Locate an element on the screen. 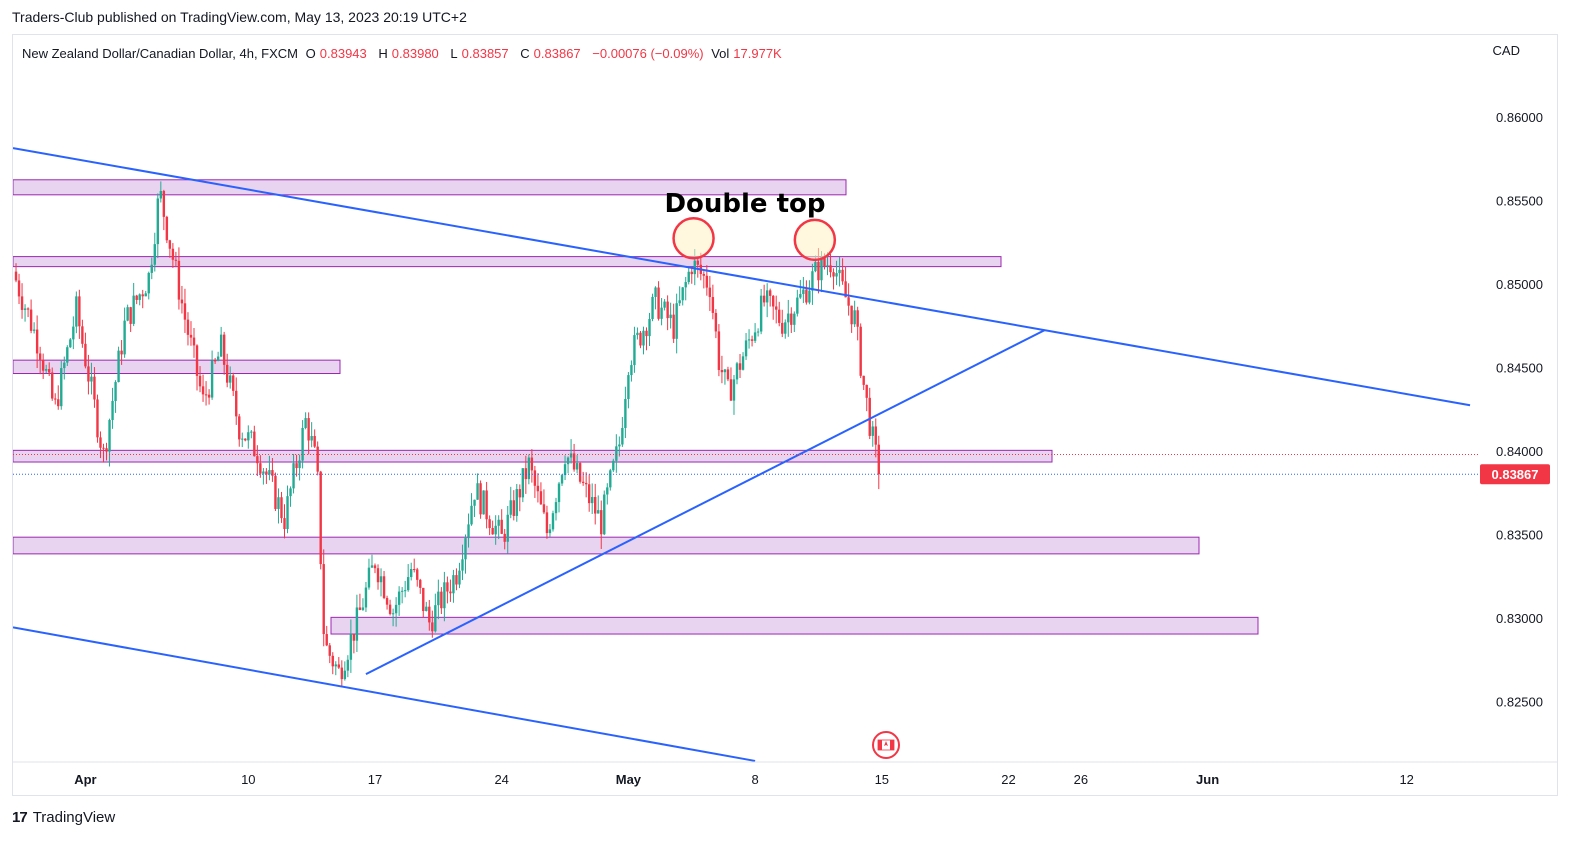 This screenshot has width=1574, height=843. time-tick-label: 8 is located at coordinates (754, 779).